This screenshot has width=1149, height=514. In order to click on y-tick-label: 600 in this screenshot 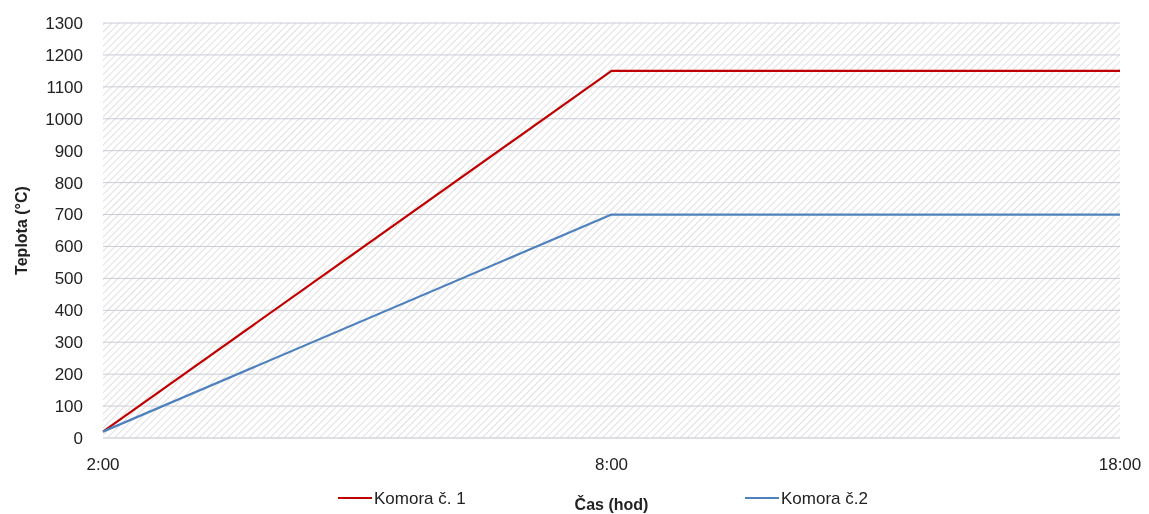, I will do `click(68, 247)`.